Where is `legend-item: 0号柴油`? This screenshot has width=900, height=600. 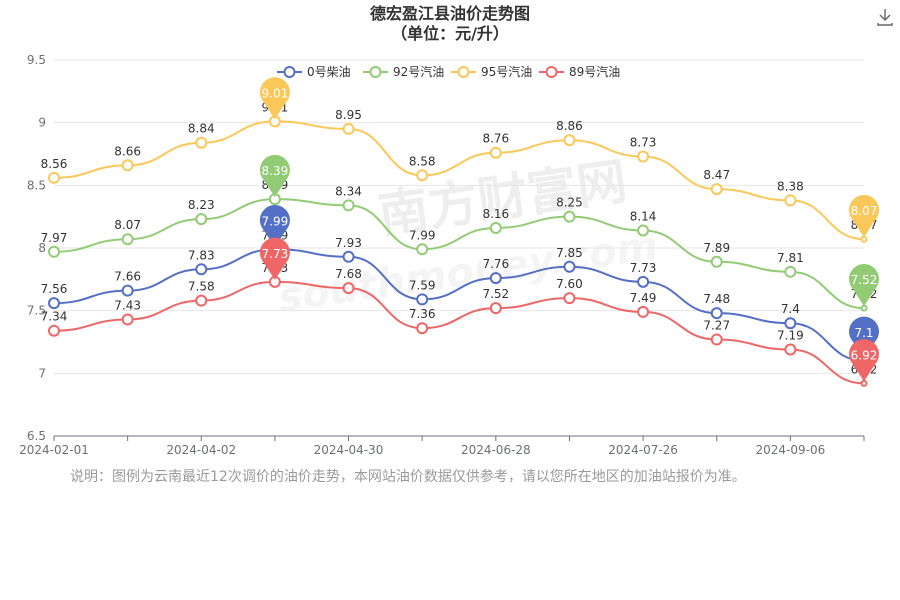 legend-item: 0号柴油 is located at coordinates (314, 72).